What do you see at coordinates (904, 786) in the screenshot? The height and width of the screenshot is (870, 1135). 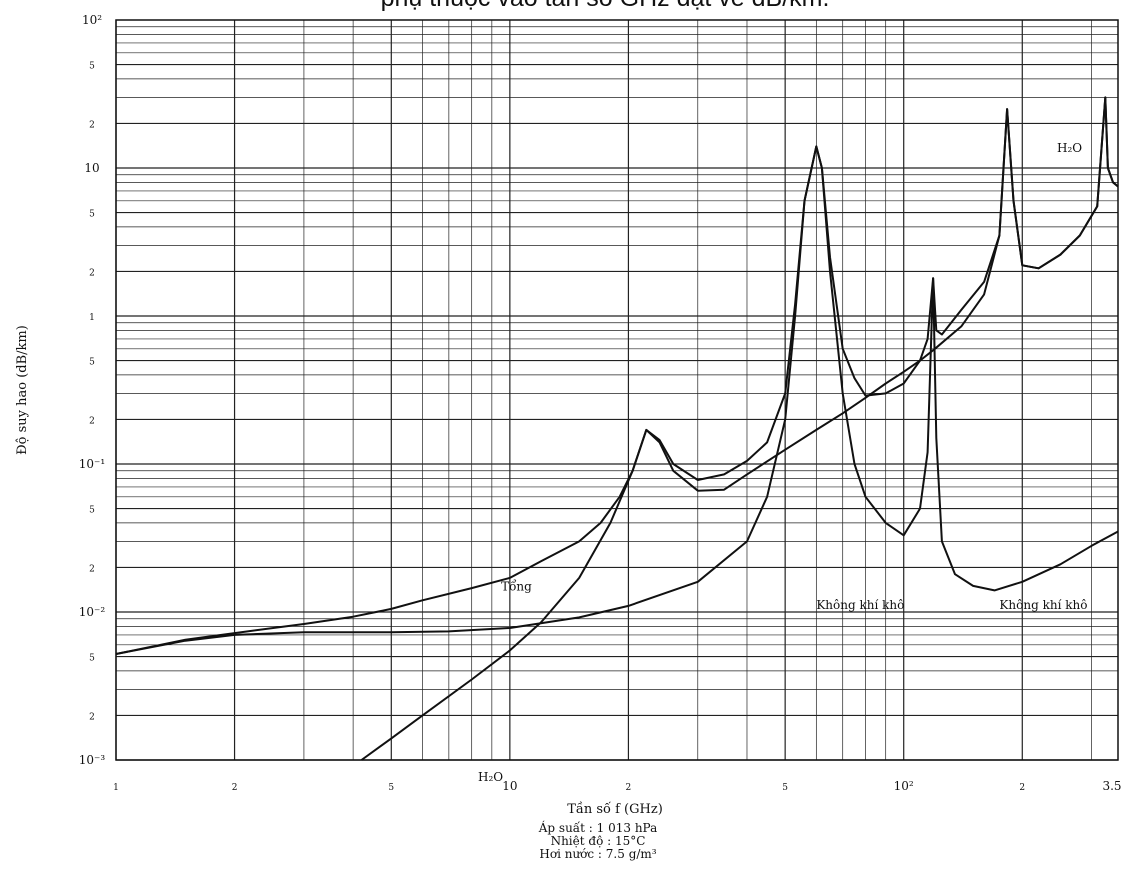 I see `x-tick-label: 10²` at bounding box center [904, 786].